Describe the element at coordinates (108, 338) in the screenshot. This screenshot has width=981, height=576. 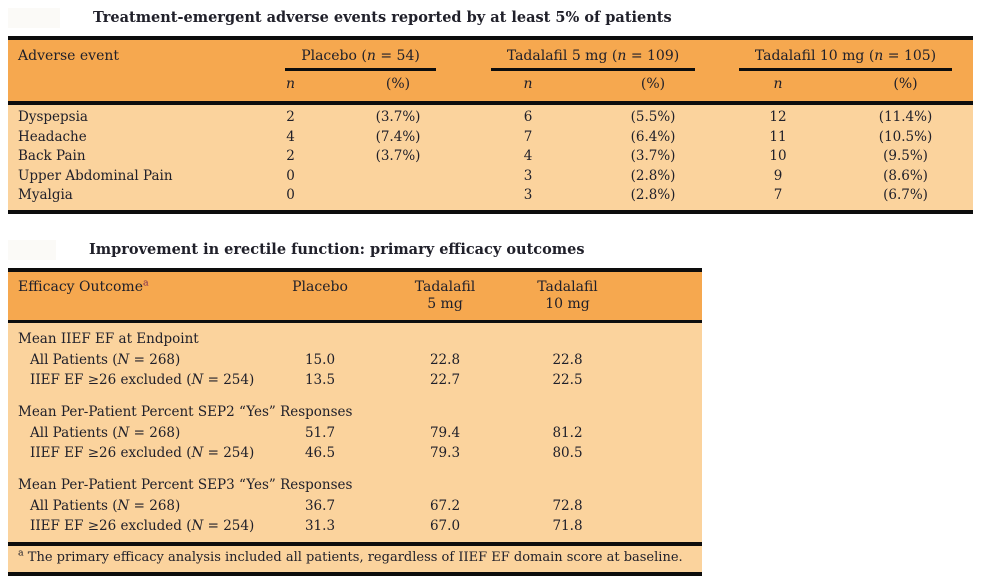
I see `section-heading: Mean IIEF EF at Endpoint` at that location.